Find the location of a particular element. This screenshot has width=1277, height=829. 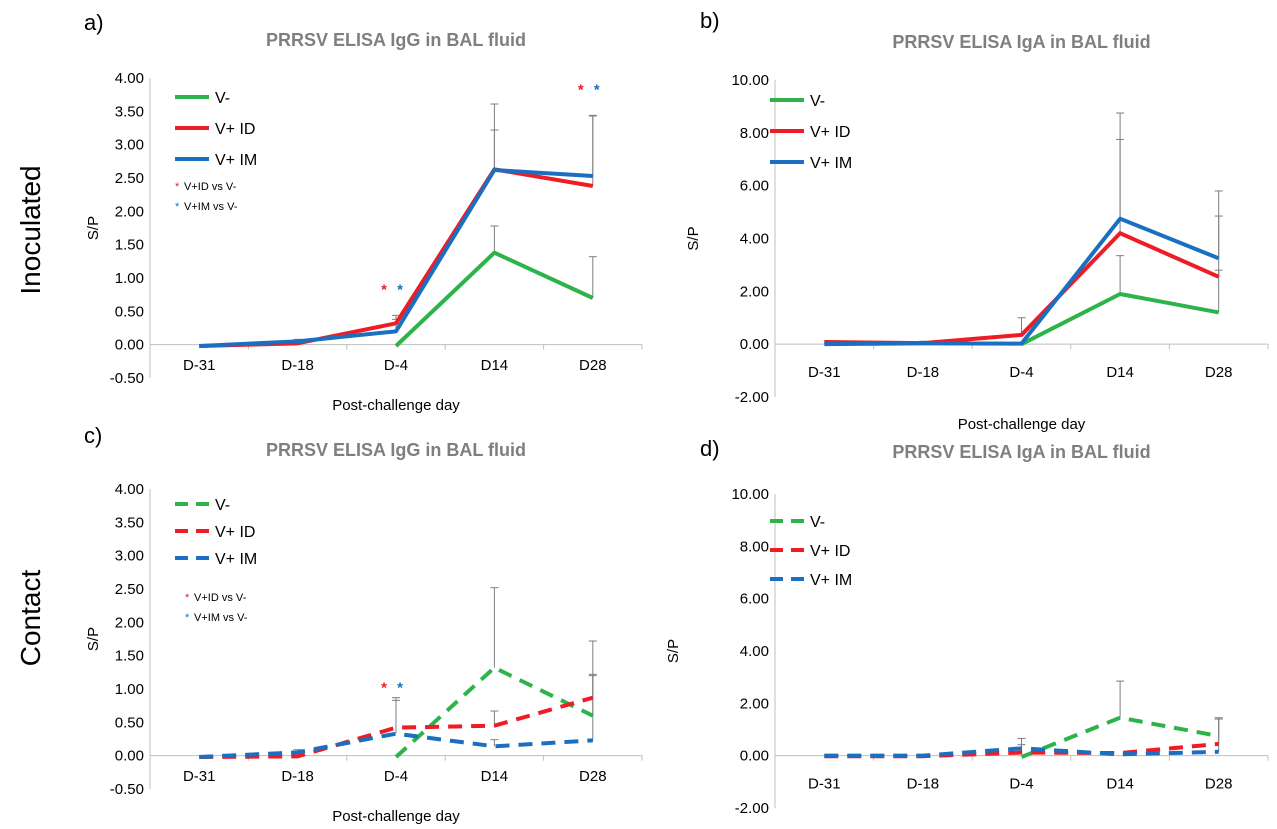

panel-b-legend-label: V- is located at coordinates (817, 101).